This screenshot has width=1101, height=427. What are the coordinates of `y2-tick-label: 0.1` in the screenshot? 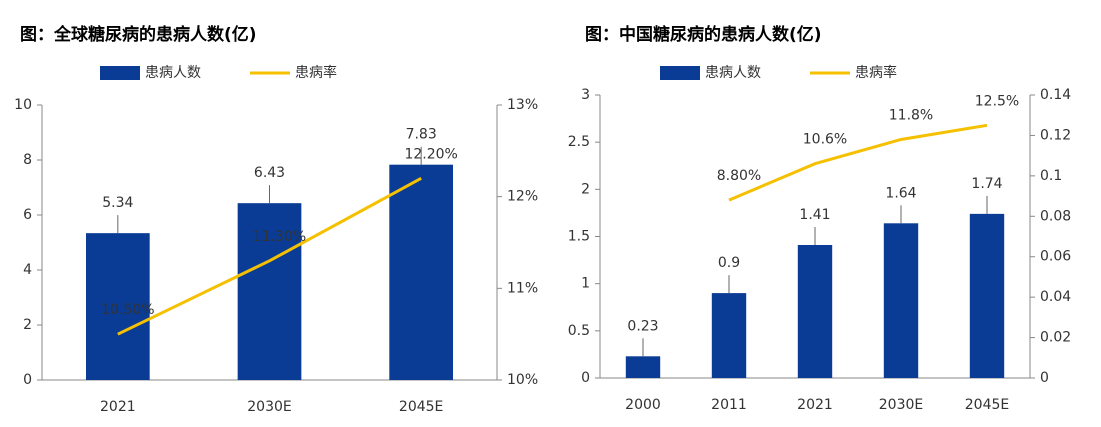 It's located at (1051, 176).